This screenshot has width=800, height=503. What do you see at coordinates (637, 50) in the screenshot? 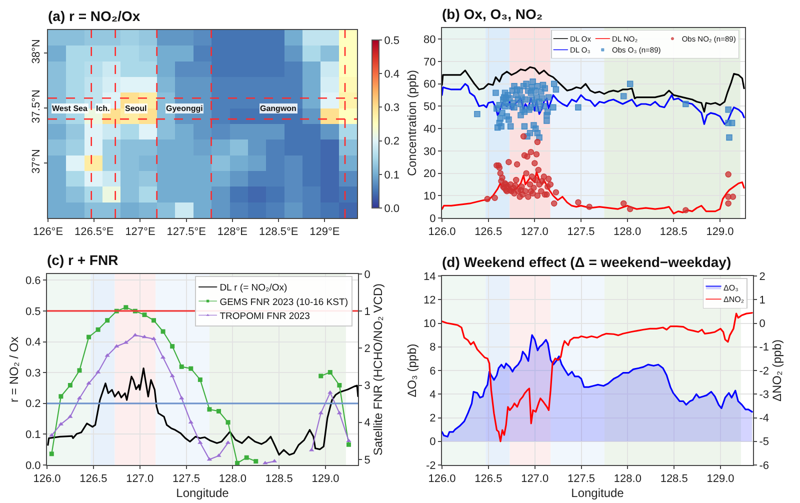
I see `legend-label: Obs O₃ (n=89)` at bounding box center [637, 50].